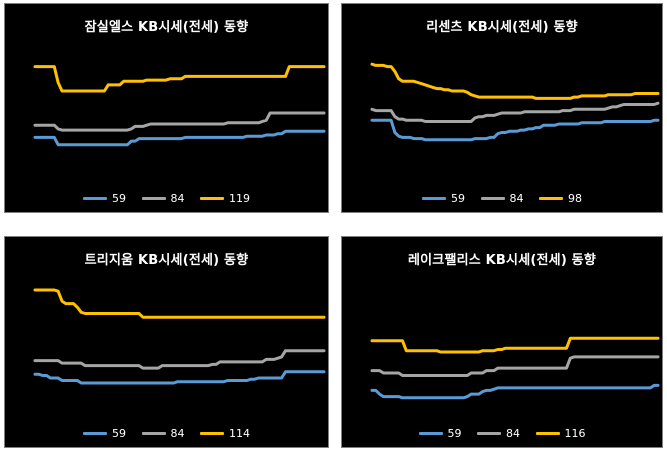 Image resolution: width=667 pixels, height=453 pixels. I want to click on chart-title: 트리지움 KB시세(전세) 동향, so click(166, 260).